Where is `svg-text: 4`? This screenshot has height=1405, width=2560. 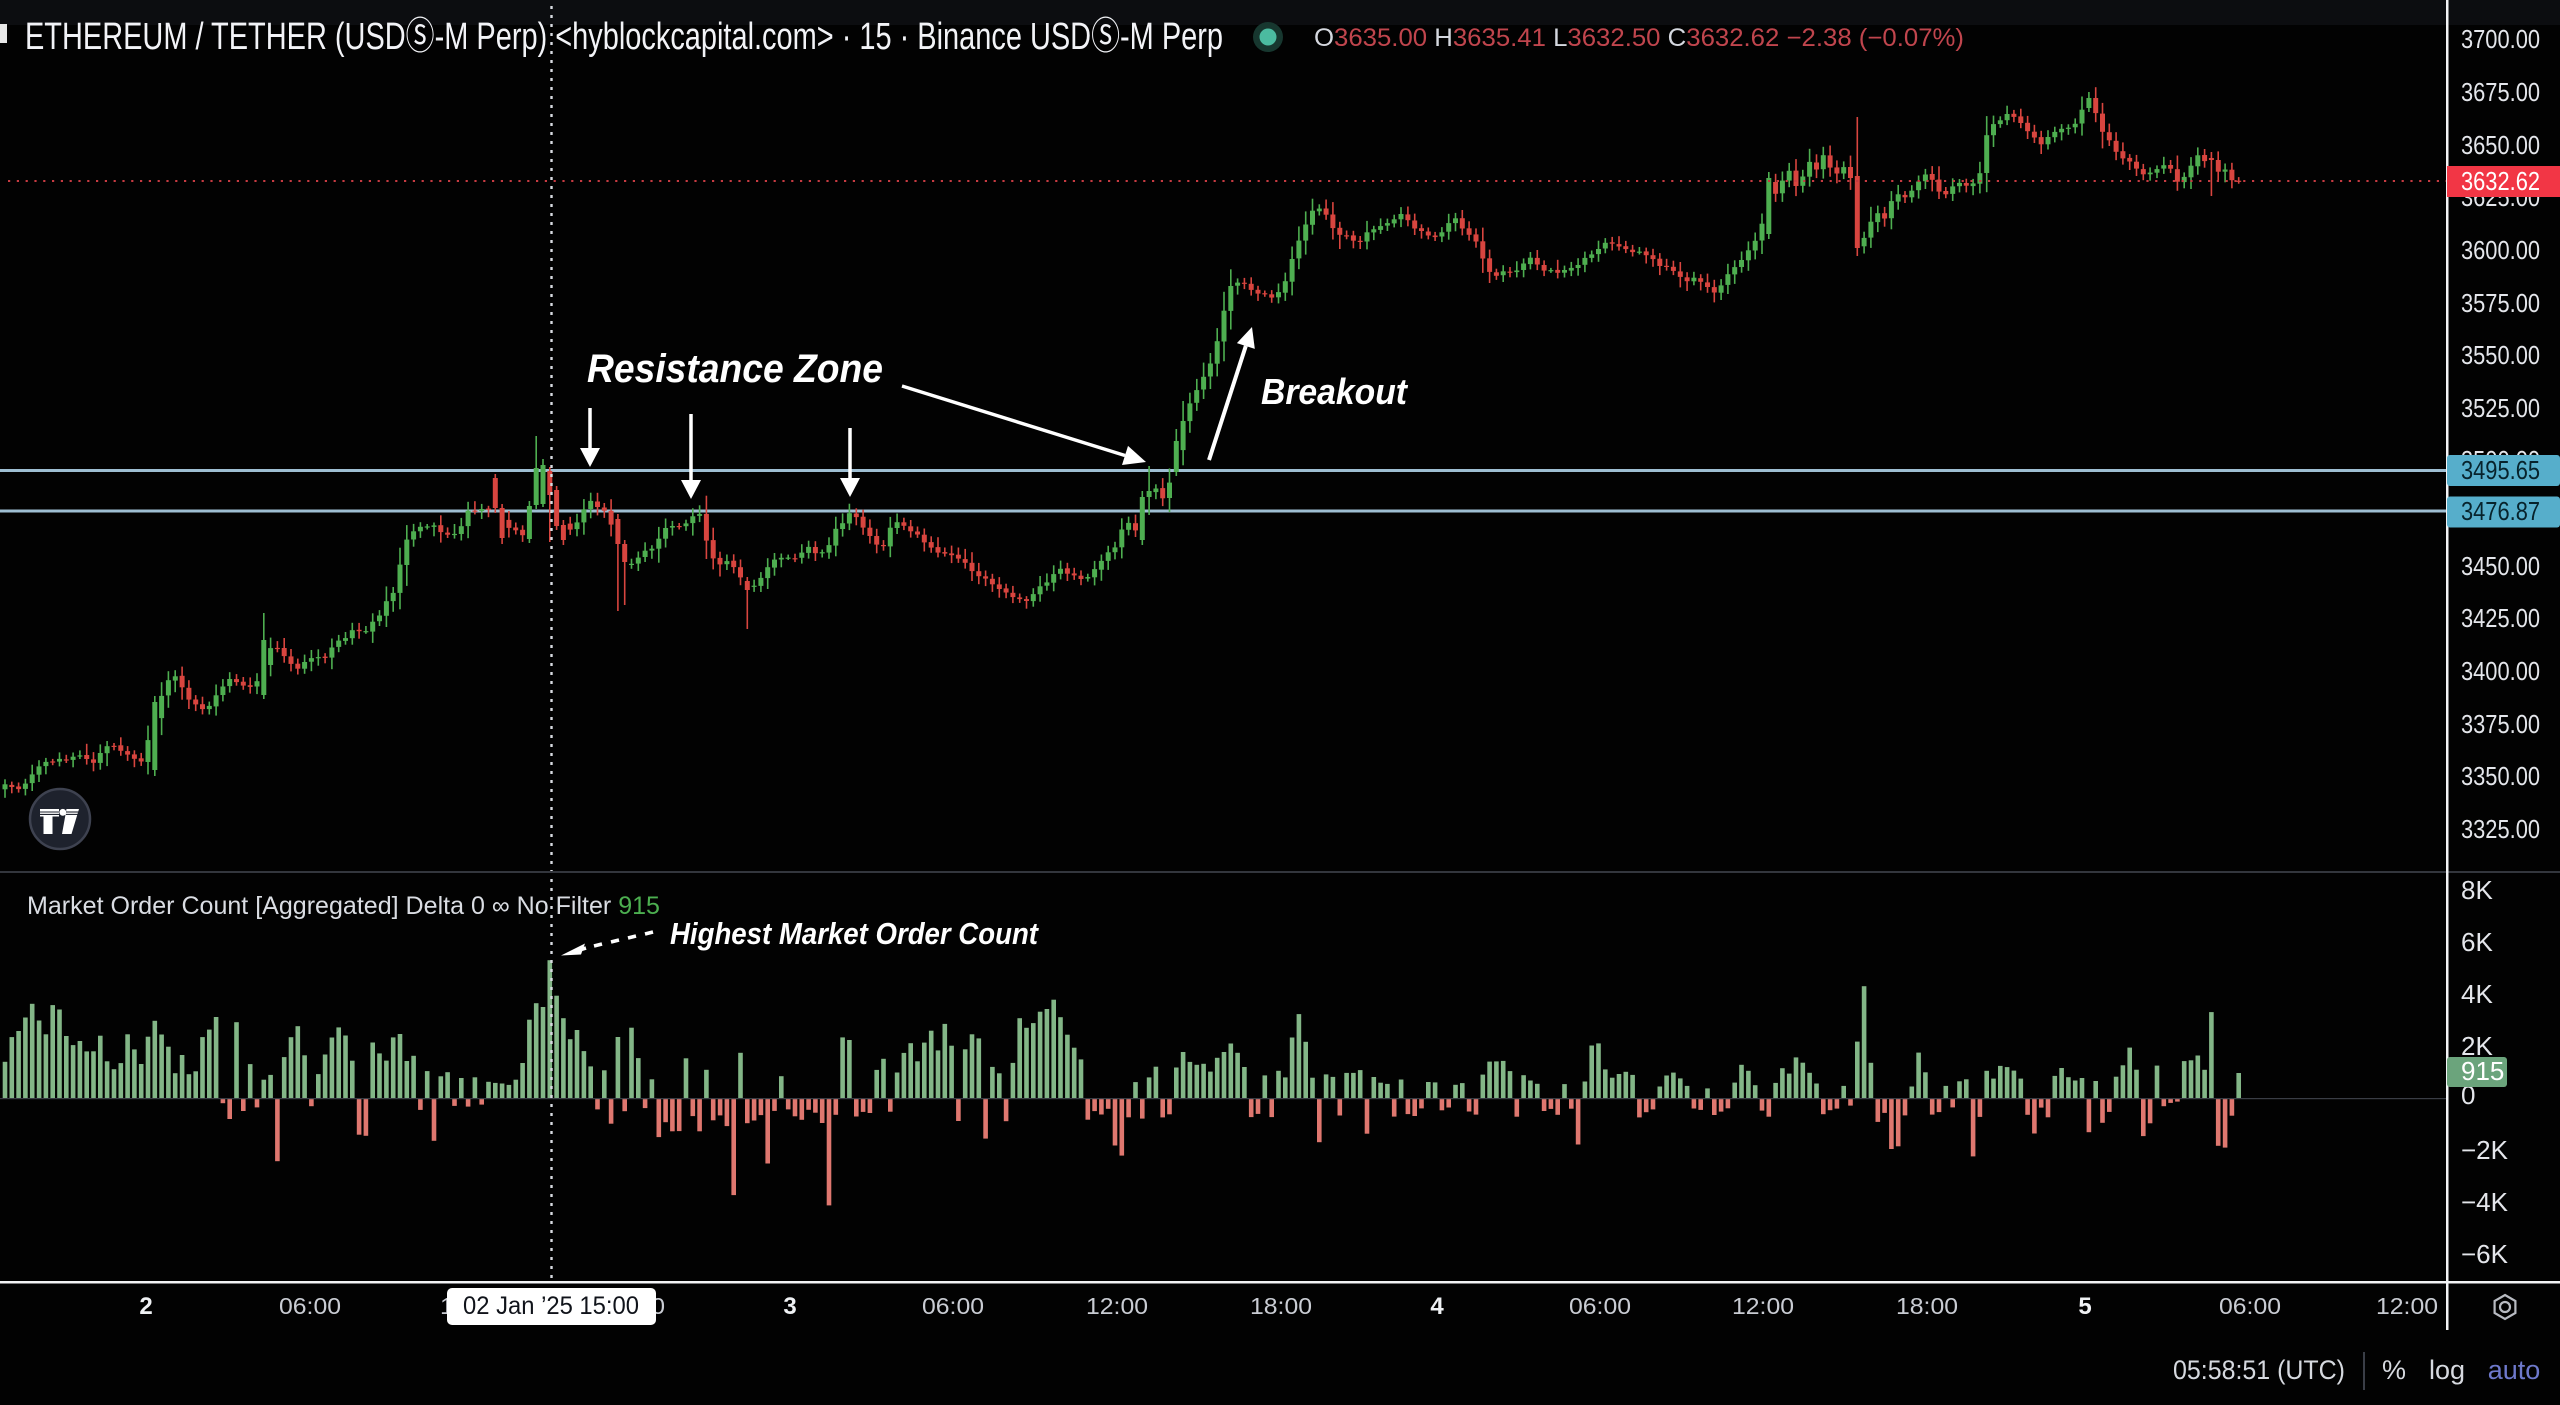
svg-text: 4 is located at coordinates (1437, 1306).